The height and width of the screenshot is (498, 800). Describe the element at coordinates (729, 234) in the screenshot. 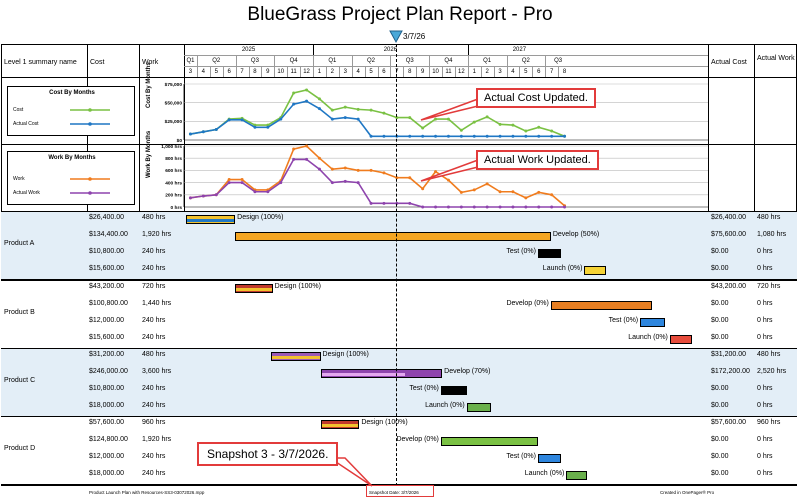

I see `row-actual-cost: $75,600.00` at that location.